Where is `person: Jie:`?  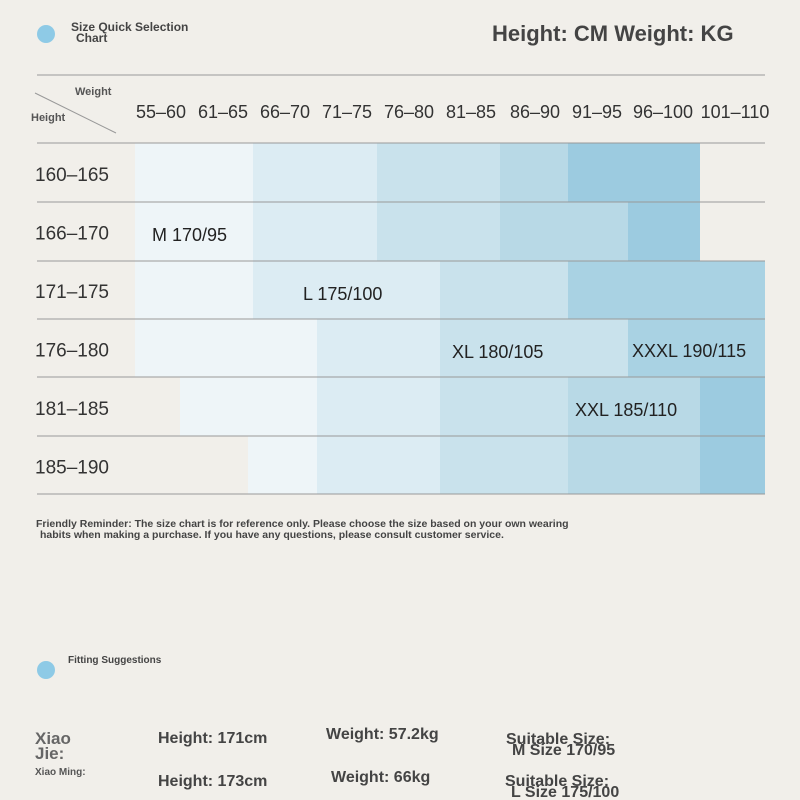
person: Jie: is located at coordinates (50, 753).